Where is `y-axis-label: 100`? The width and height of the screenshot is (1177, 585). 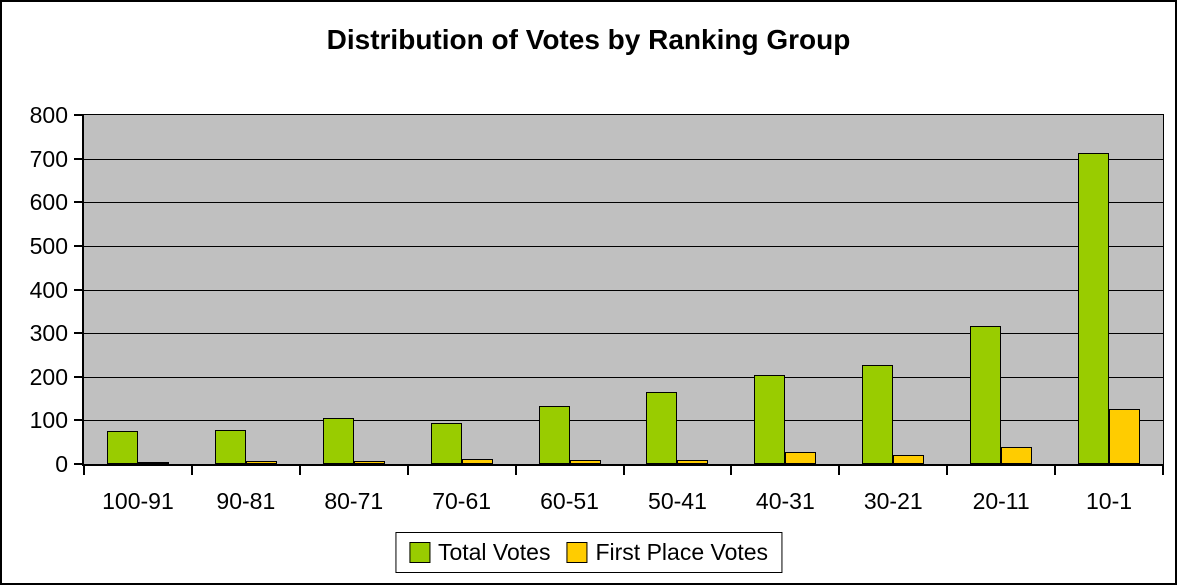
y-axis-label: 100 is located at coordinates (48, 420).